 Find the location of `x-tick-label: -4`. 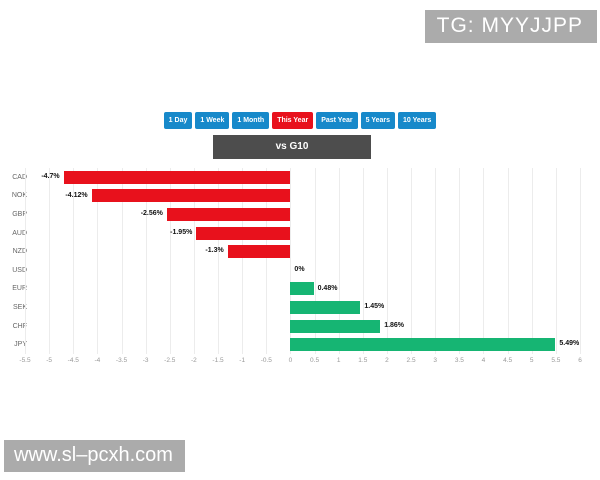

x-tick-label: -4 is located at coordinates (97, 360).